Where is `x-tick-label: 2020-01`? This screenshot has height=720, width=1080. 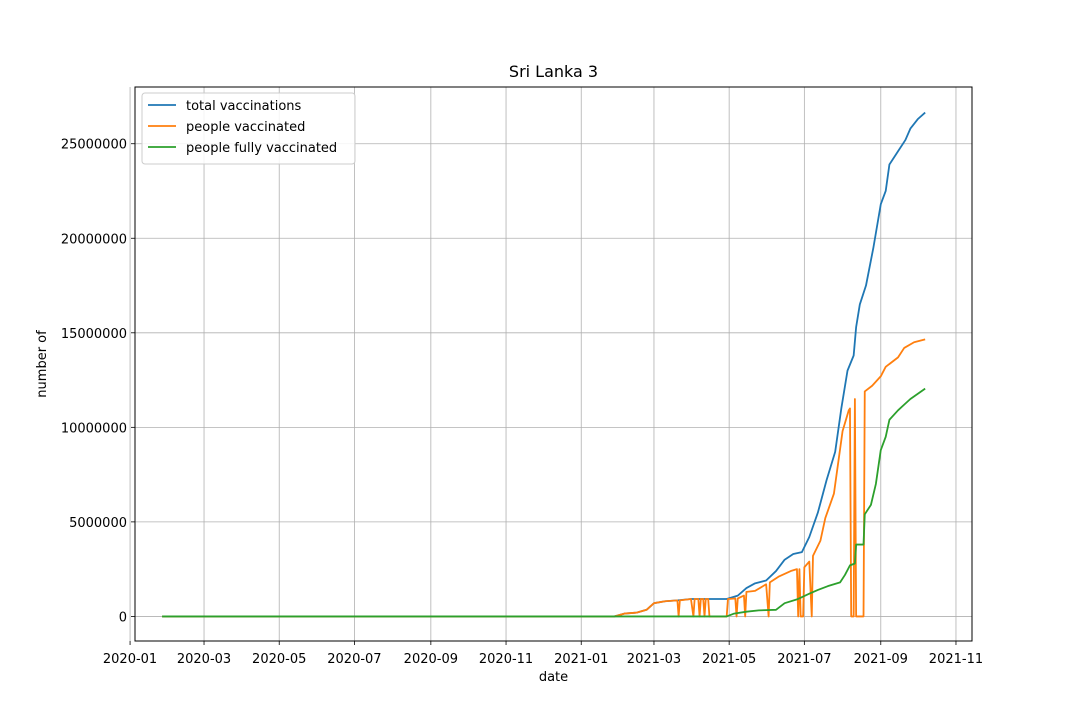 x-tick-label: 2020-01 is located at coordinates (130, 659).